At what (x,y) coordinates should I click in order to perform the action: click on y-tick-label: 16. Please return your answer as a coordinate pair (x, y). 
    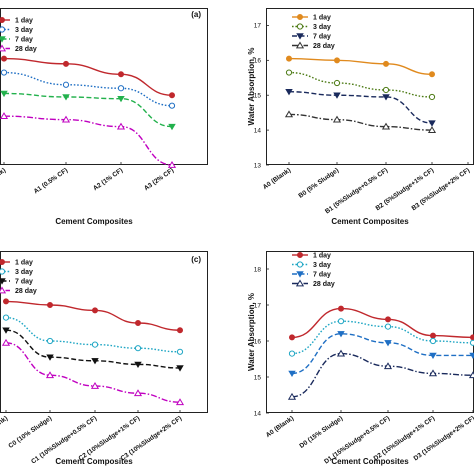
    Looking at the image, I should click on (258, 341).